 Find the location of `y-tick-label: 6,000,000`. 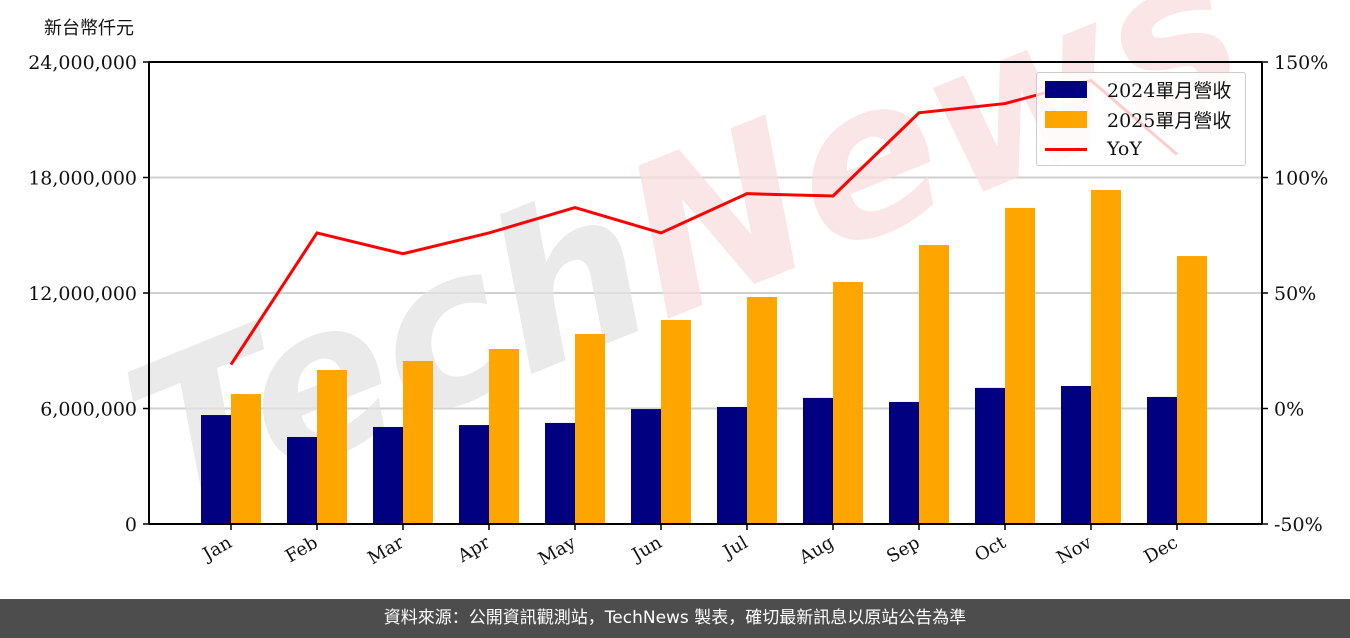

y-tick-label: 6,000,000 is located at coordinates (88, 410).